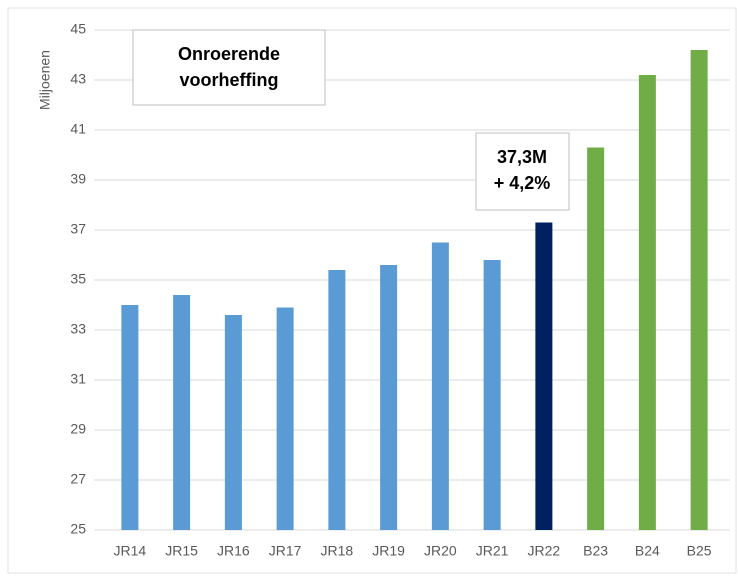 This screenshot has width=738, height=580. What do you see at coordinates (229, 80) in the screenshot?
I see `chart-title: voorheffing` at bounding box center [229, 80].